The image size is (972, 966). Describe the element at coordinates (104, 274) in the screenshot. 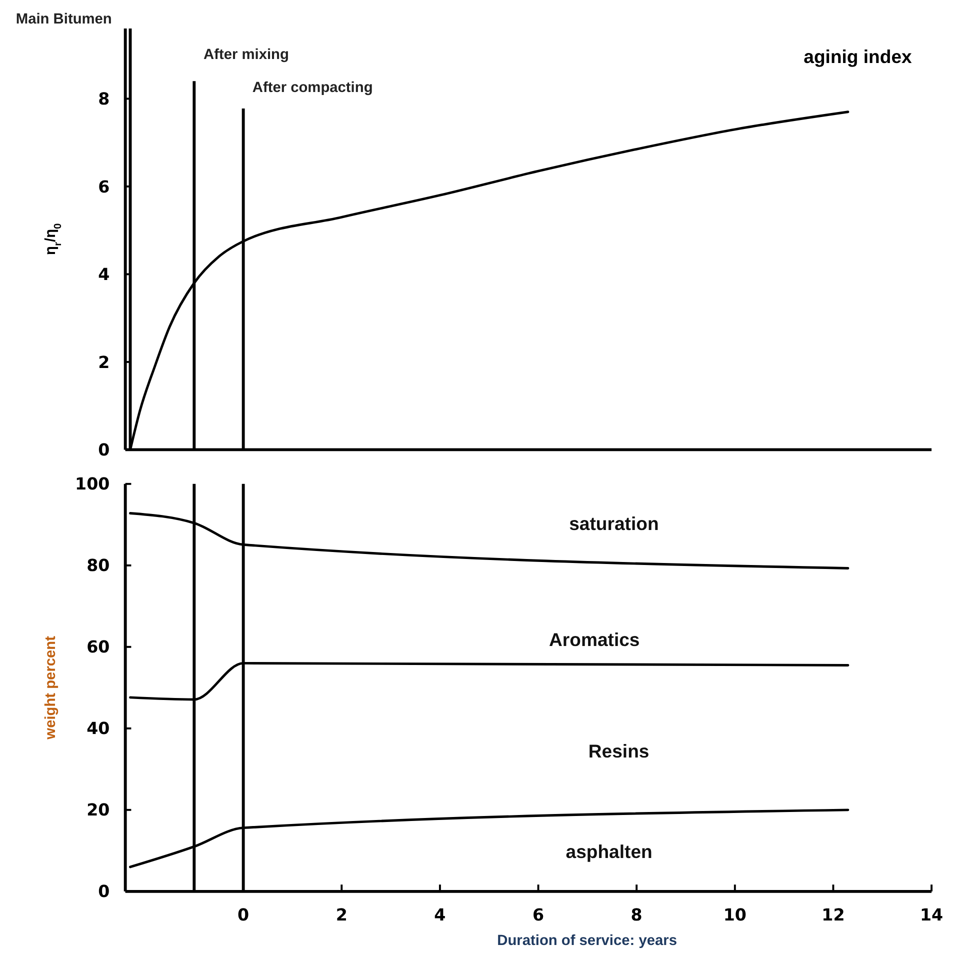

I see `y-tick-label: 4` at that location.